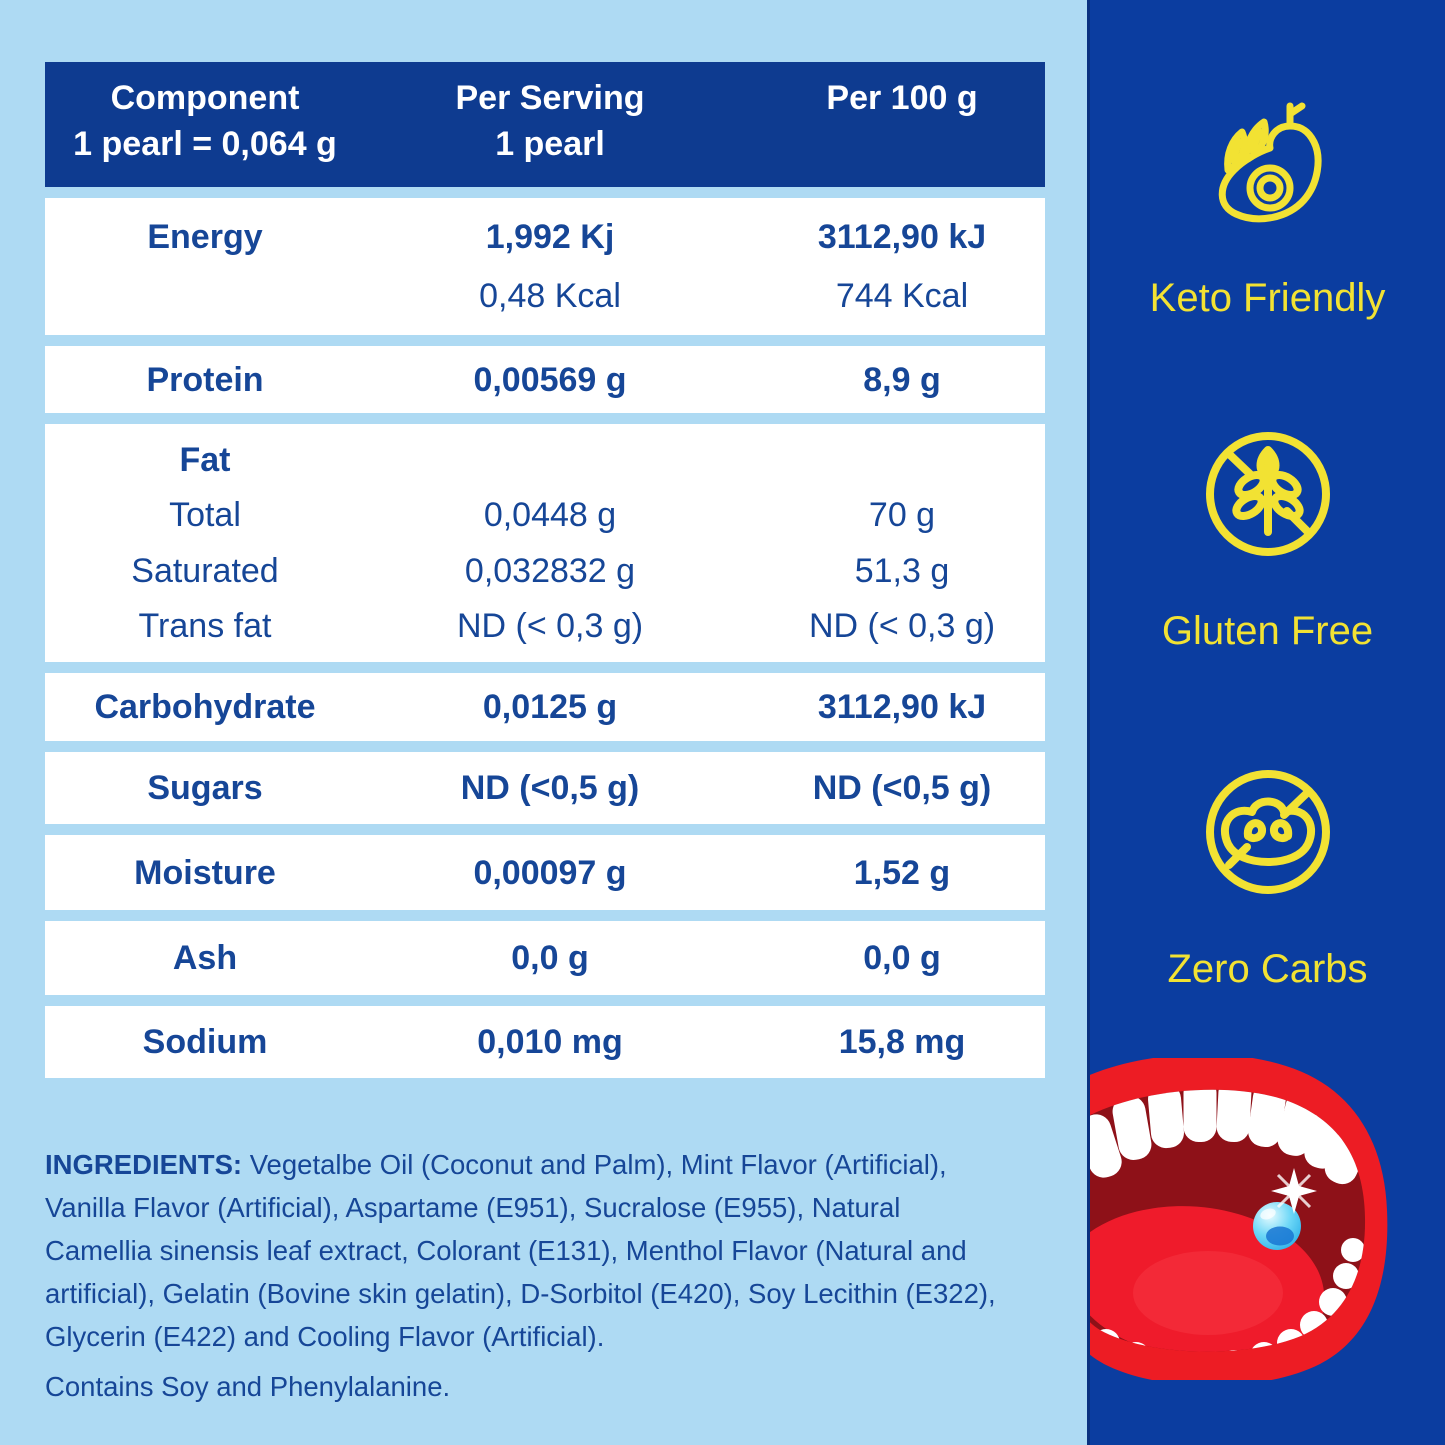 This screenshot has width=1445, height=1445. What do you see at coordinates (205, 296) in the screenshot?
I see `component-label` at bounding box center [205, 296].